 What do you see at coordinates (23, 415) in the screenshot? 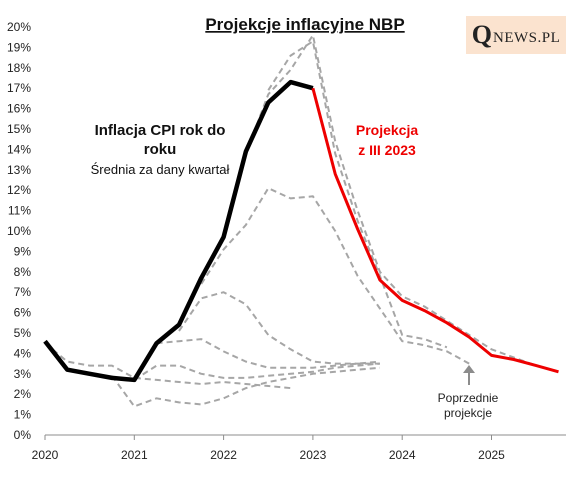
I see `y-tick-label: 1%` at bounding box center [23, 415].